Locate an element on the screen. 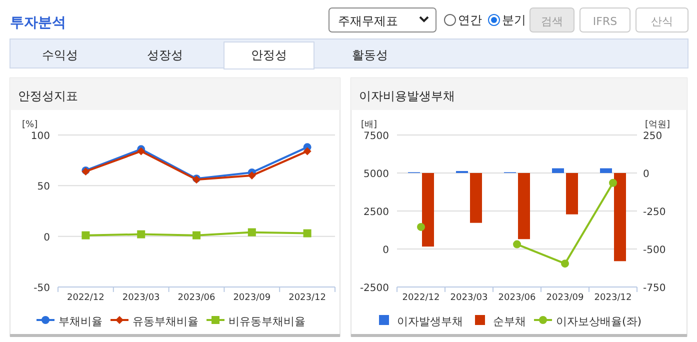 Image resolution: width=697 pixels, height=342 pixels. legend-label: 유동부채비율 is located at coordinates (165, 321).